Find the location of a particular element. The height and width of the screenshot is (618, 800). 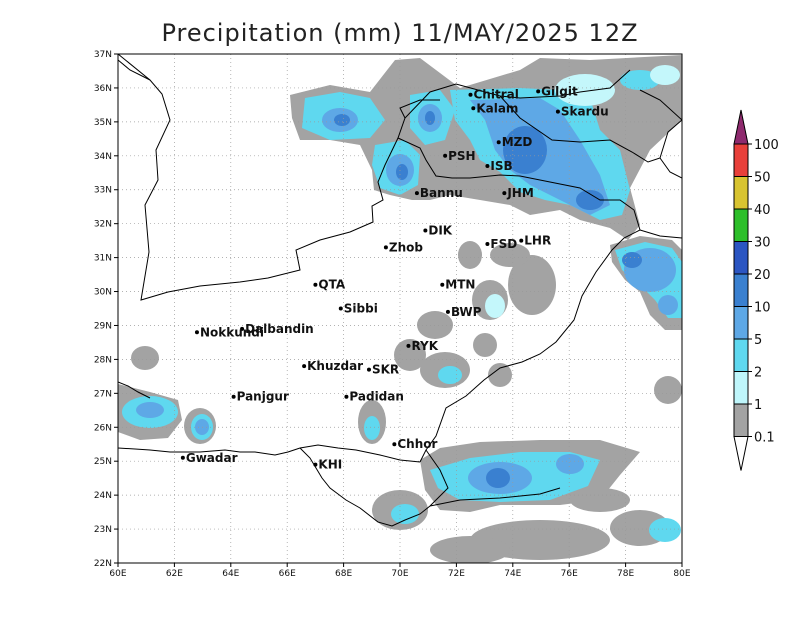

city-label: Zhob is located at coordinates (406, 247).